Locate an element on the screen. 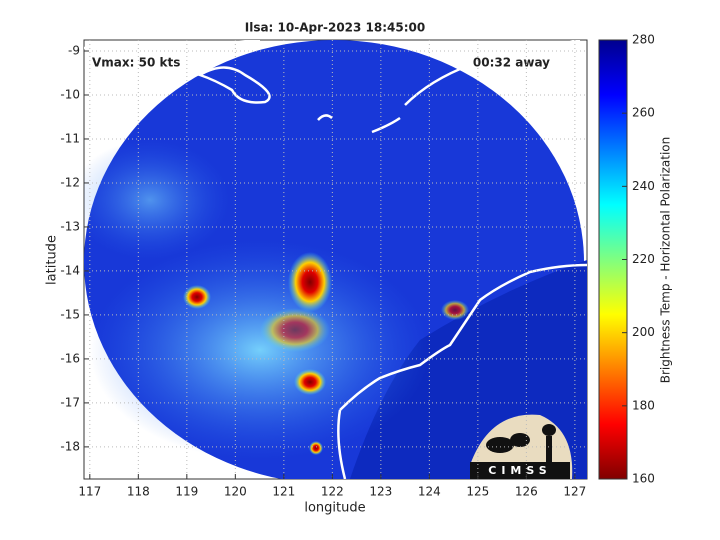  y-tick-label: -16 is located at coordinates (70, 358).